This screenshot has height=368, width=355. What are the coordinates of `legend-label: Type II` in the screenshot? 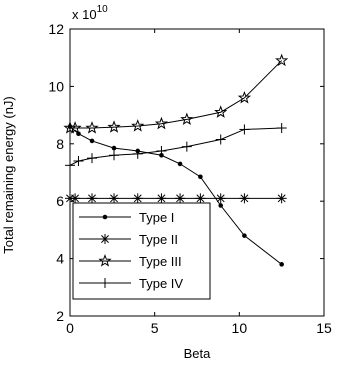 It's located at (158, 239).